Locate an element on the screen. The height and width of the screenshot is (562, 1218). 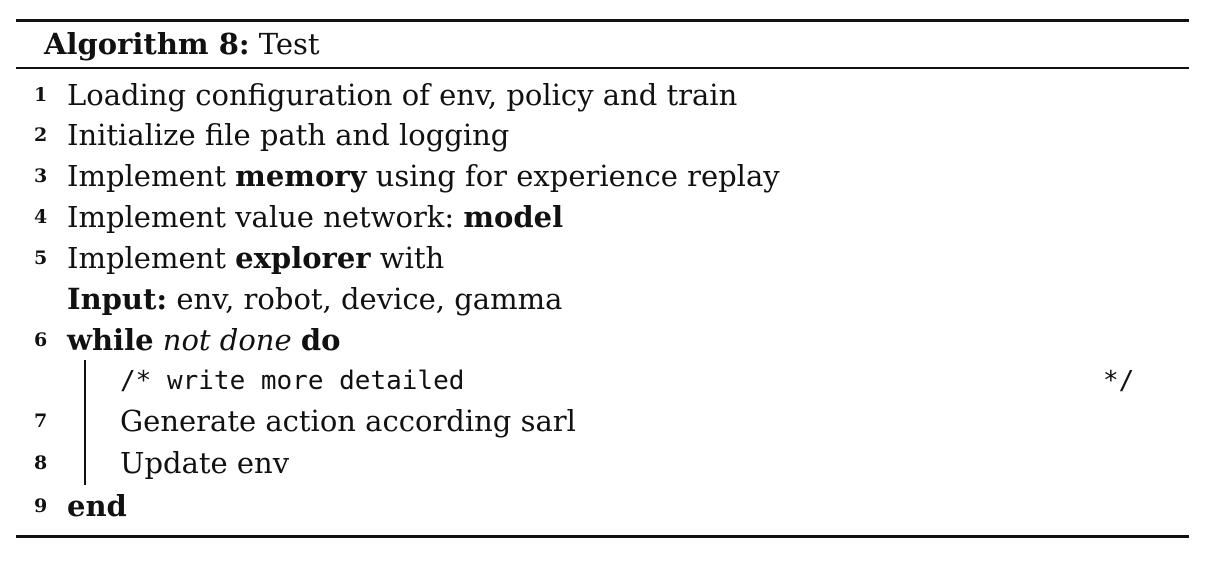
line-text-post: with is located at coordinates (407, 258).